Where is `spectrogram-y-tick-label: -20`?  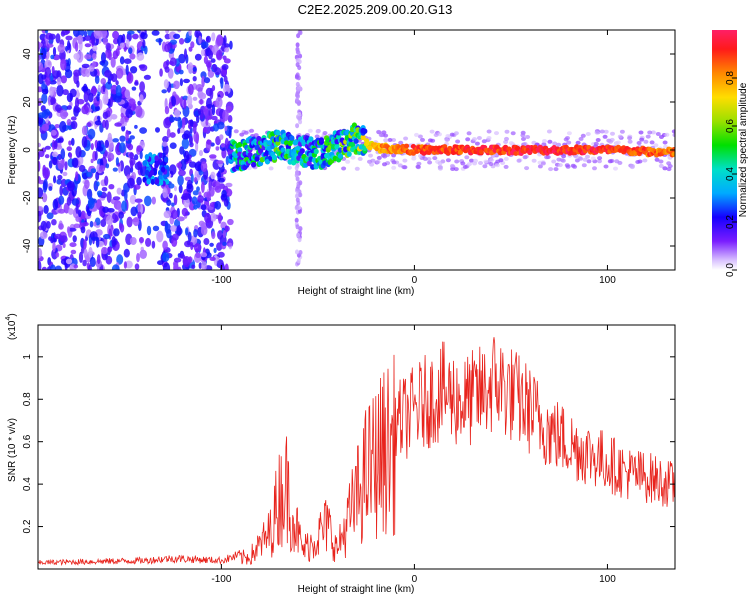
spectrogram-y-tick-label: -20 is located at coordinates (27, 197).